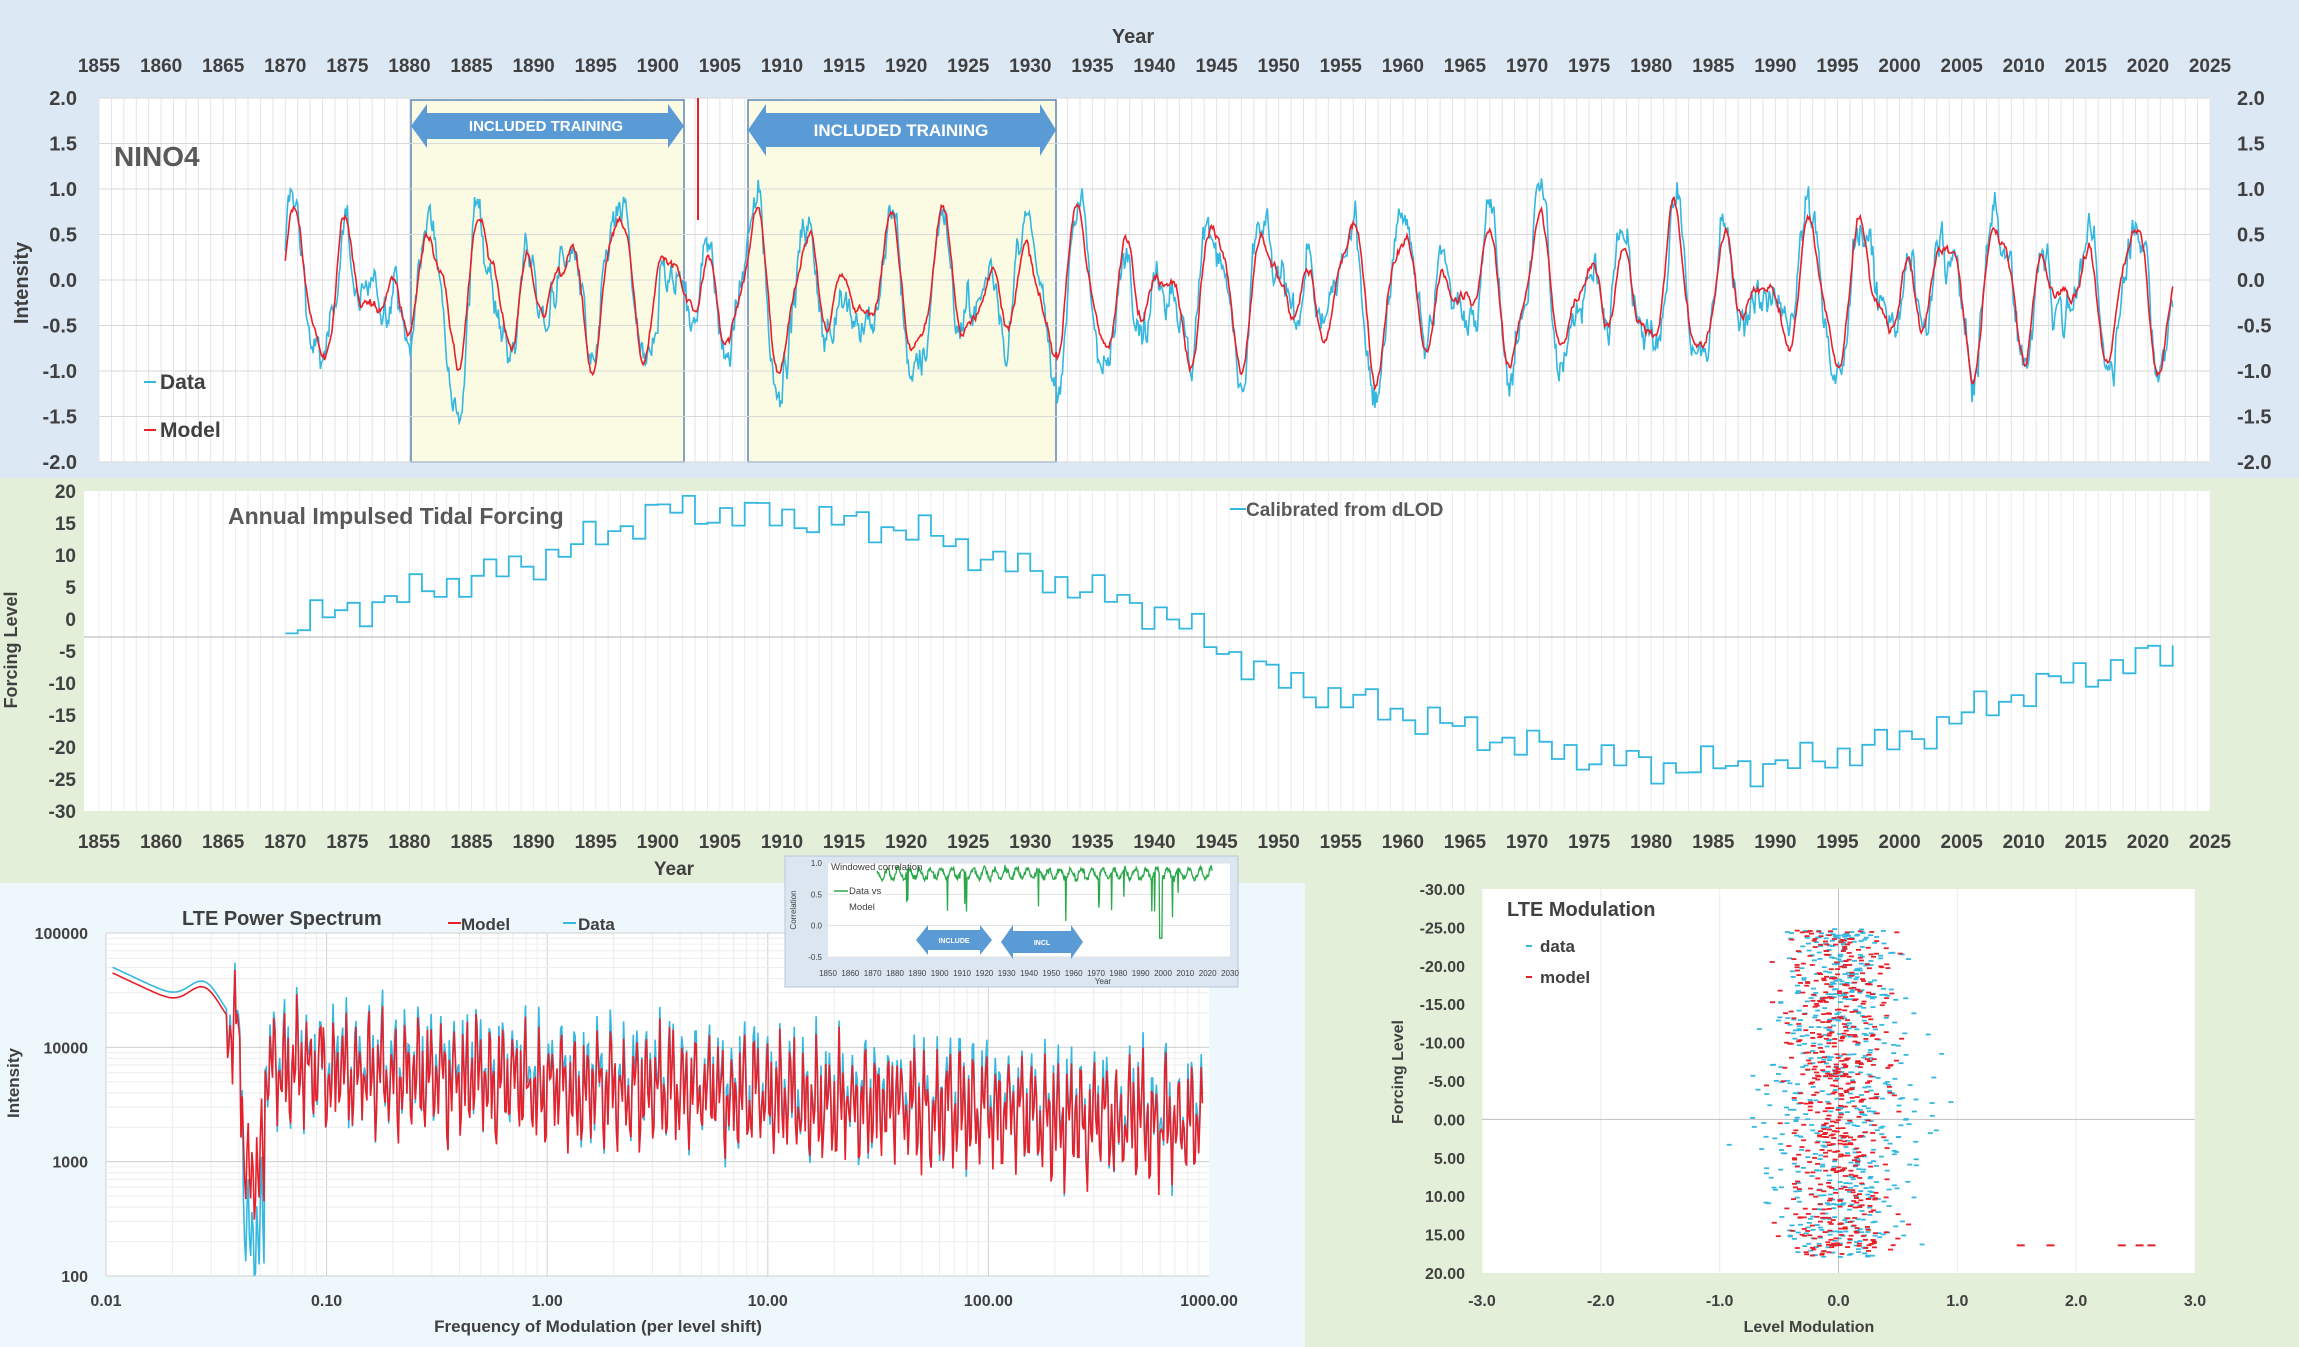 The height and width of the screenshot is (1347, 2299). Describe the element at coordinates (844, 842) in the screenshot. I see `forcing-x-tick: 1915` at that location.